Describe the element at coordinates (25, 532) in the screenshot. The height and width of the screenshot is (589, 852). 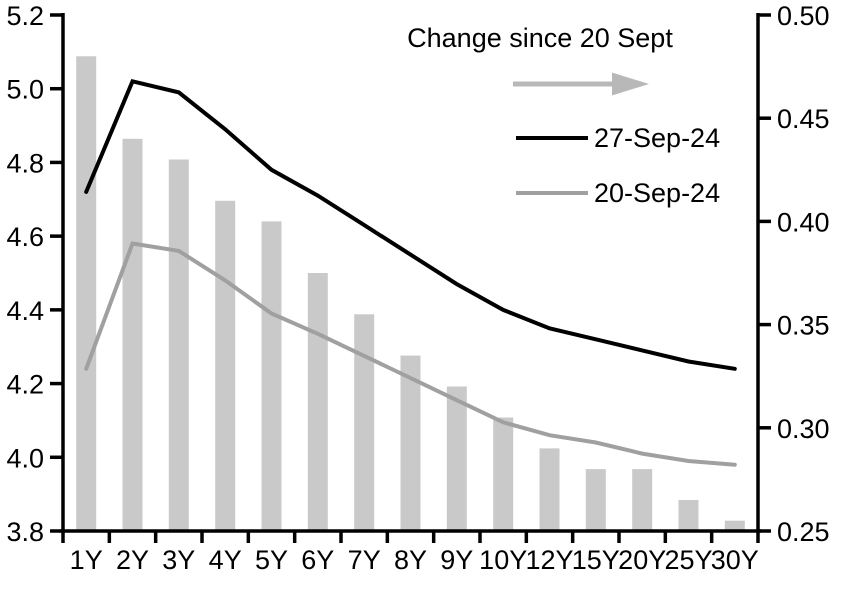
I see `left-axis-tick-label: 3.8` at that location.